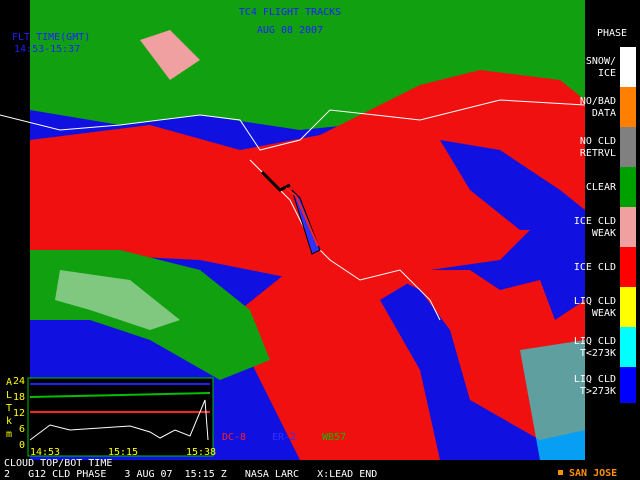  I want to click on aircraft-label: ER-2, so click(284, 437).